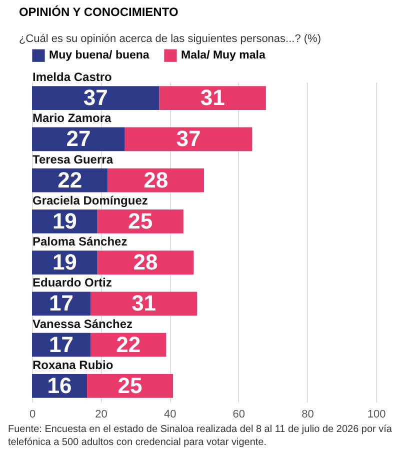 This screenshot has height=464, width=400. Describe the element at coordinates (59, 385) in the screenshot. I see `data-label: 16` at that location.